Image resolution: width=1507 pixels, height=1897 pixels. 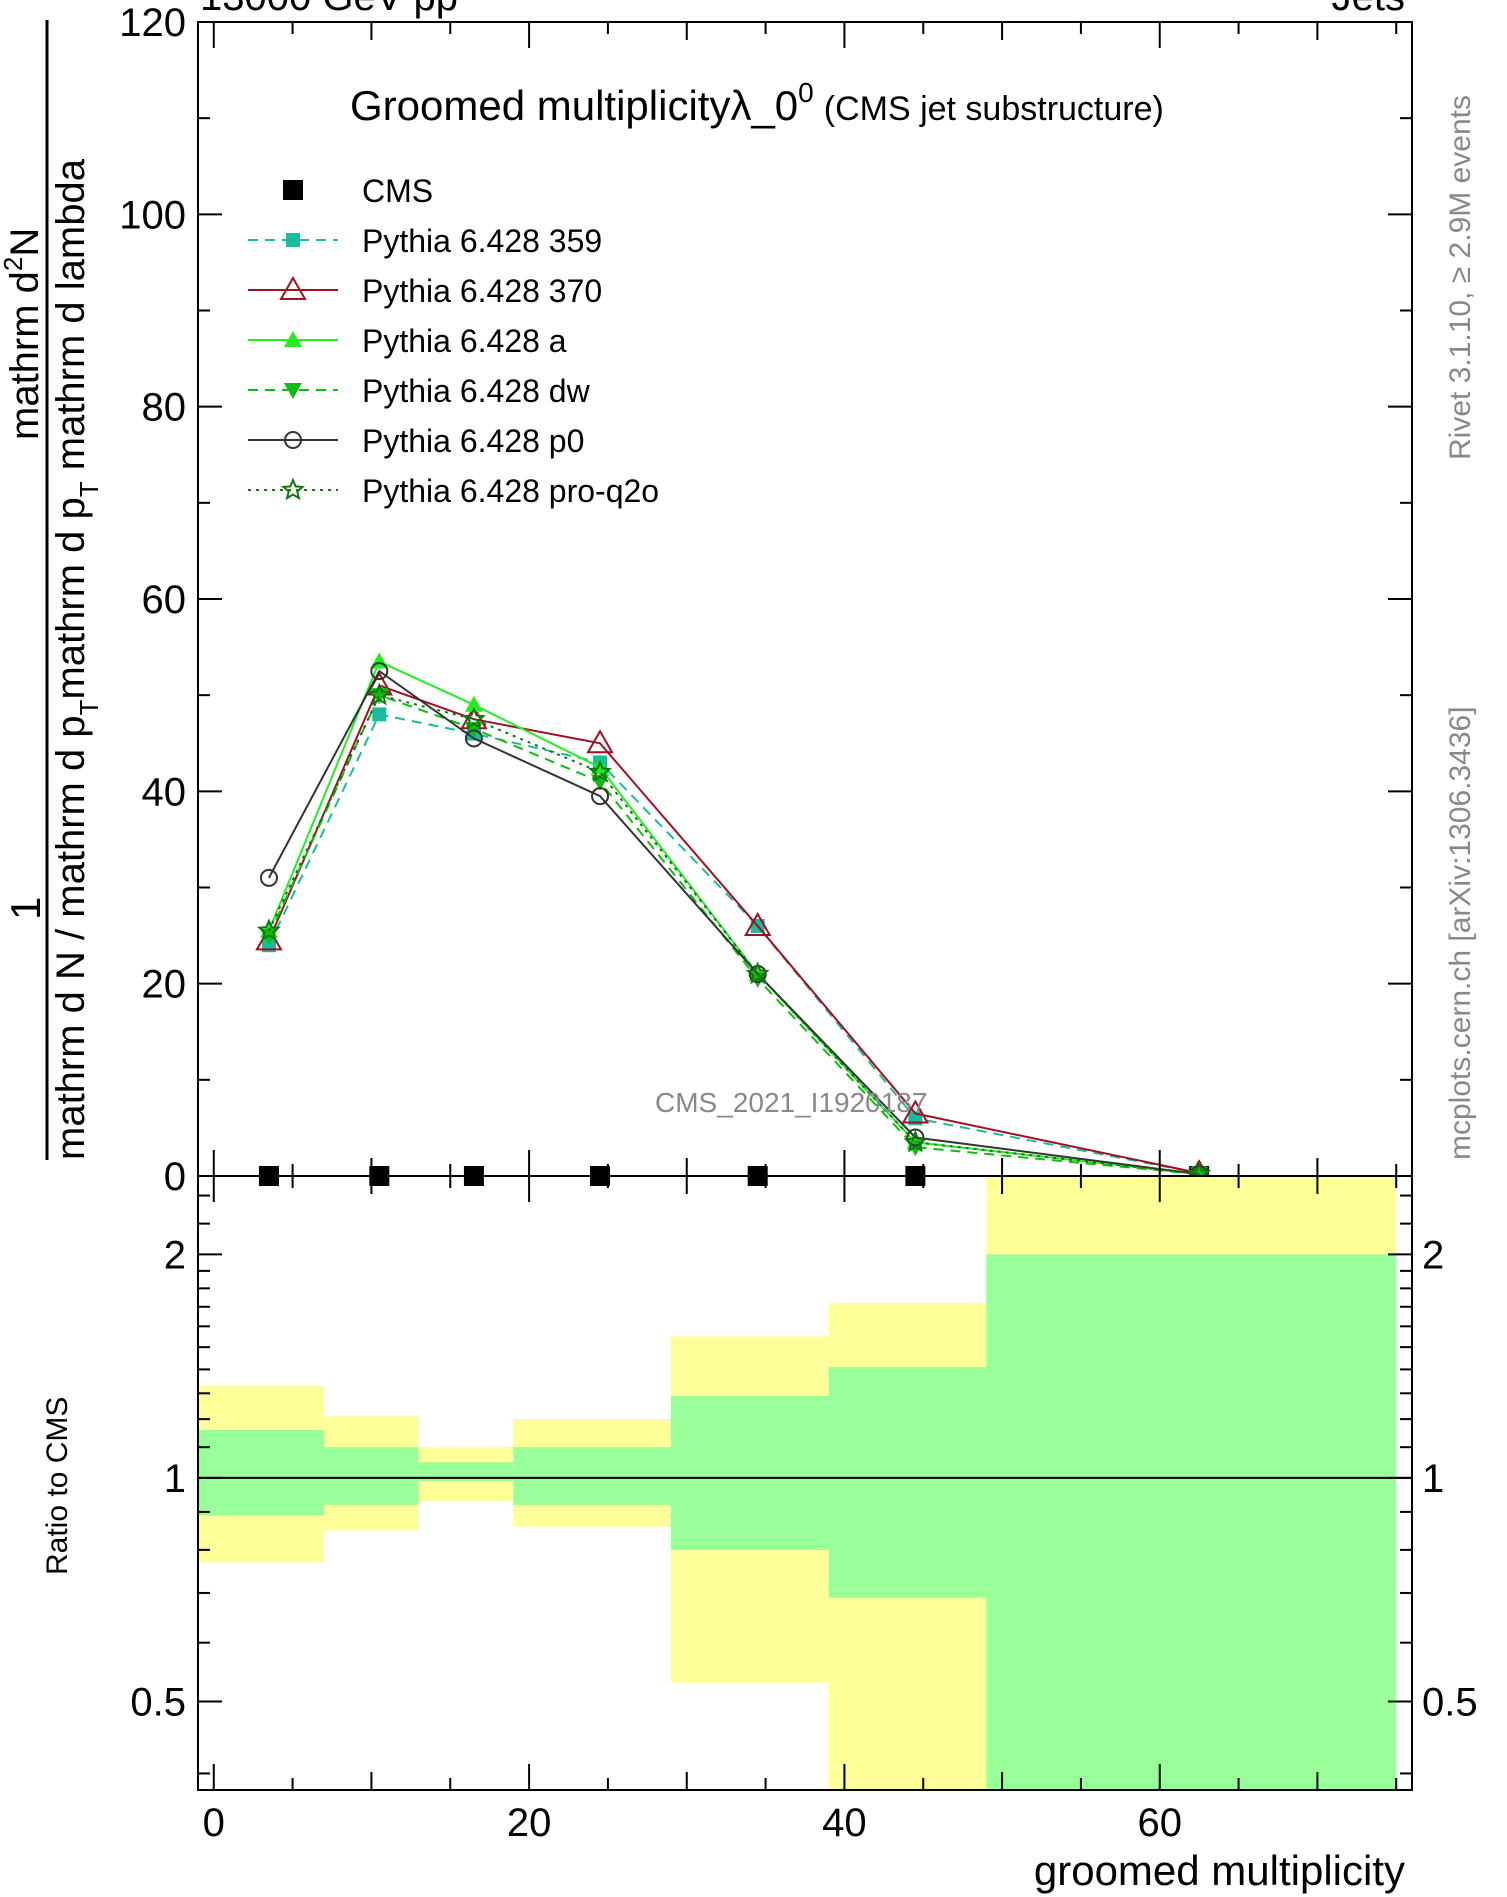 I want to click on main-ytick-label-0: 0, so click(x=175, y=1177).